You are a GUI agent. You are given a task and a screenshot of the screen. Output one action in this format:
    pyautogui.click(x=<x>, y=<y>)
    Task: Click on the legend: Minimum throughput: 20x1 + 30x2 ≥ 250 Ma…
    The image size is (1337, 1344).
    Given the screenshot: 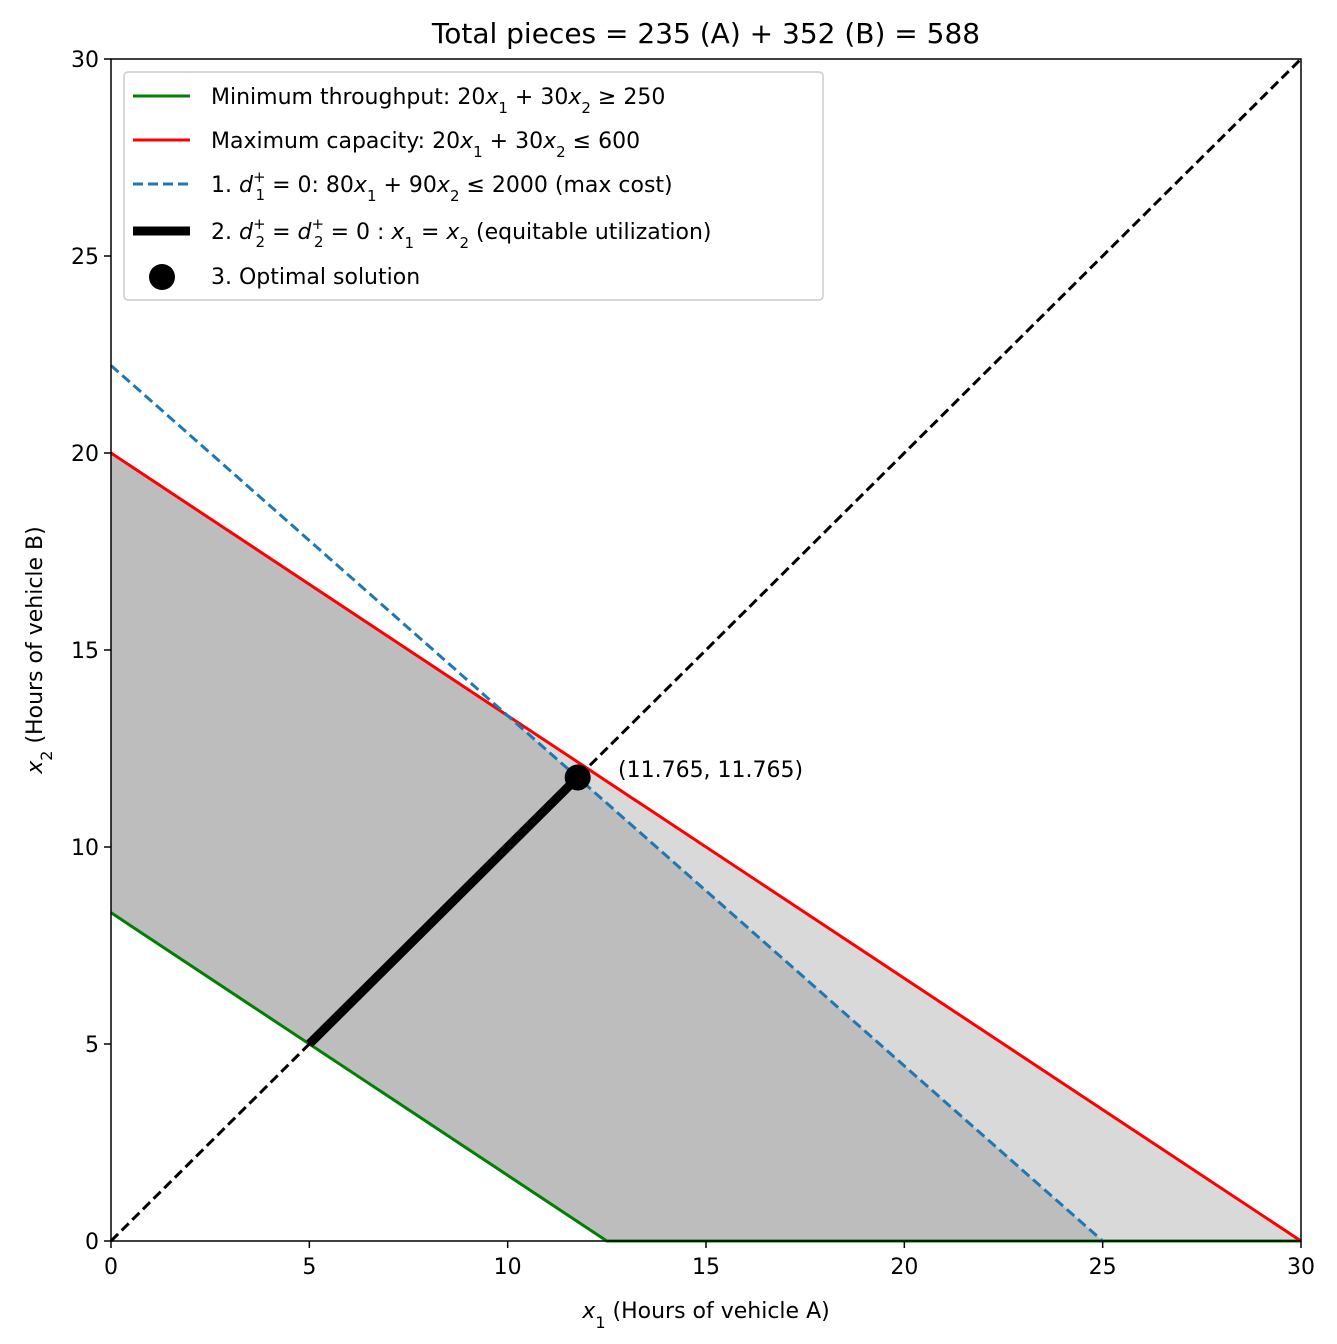 What is the action you would take?
    pyautogui.click(x=473, y=186)
    